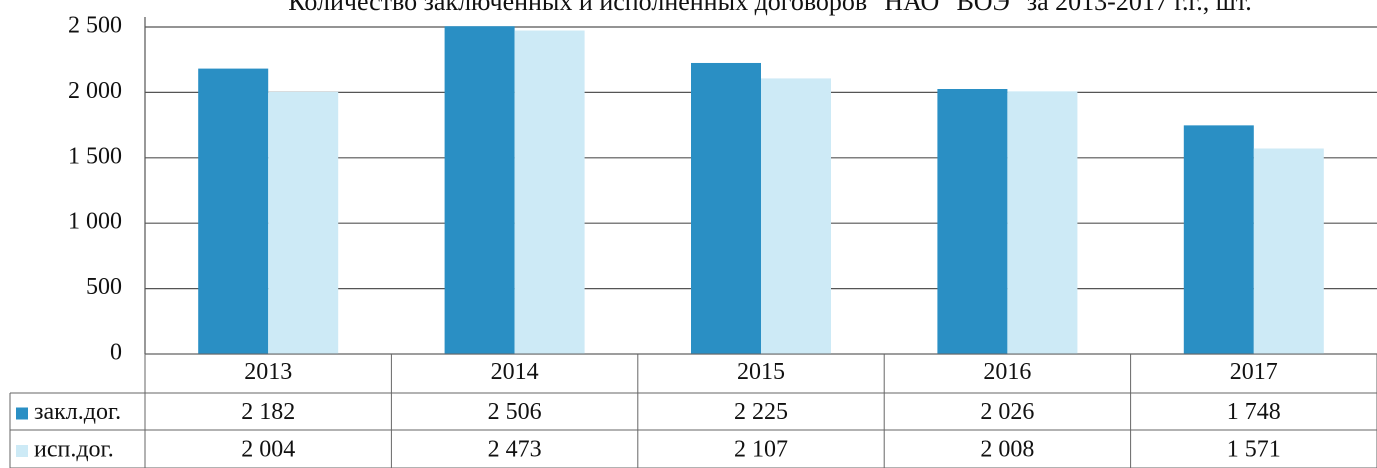 This screenshot has width=1377, height=468. I want to click on y-tick-label: 500, so click(104, 287).